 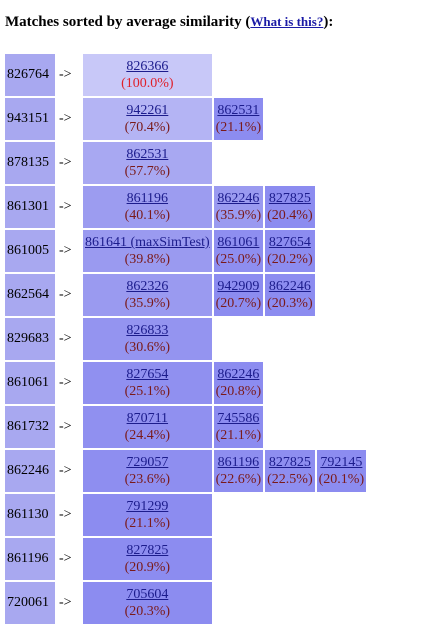 I want to click on similarity-percent: (20.8%), so click(x=238, y=391).